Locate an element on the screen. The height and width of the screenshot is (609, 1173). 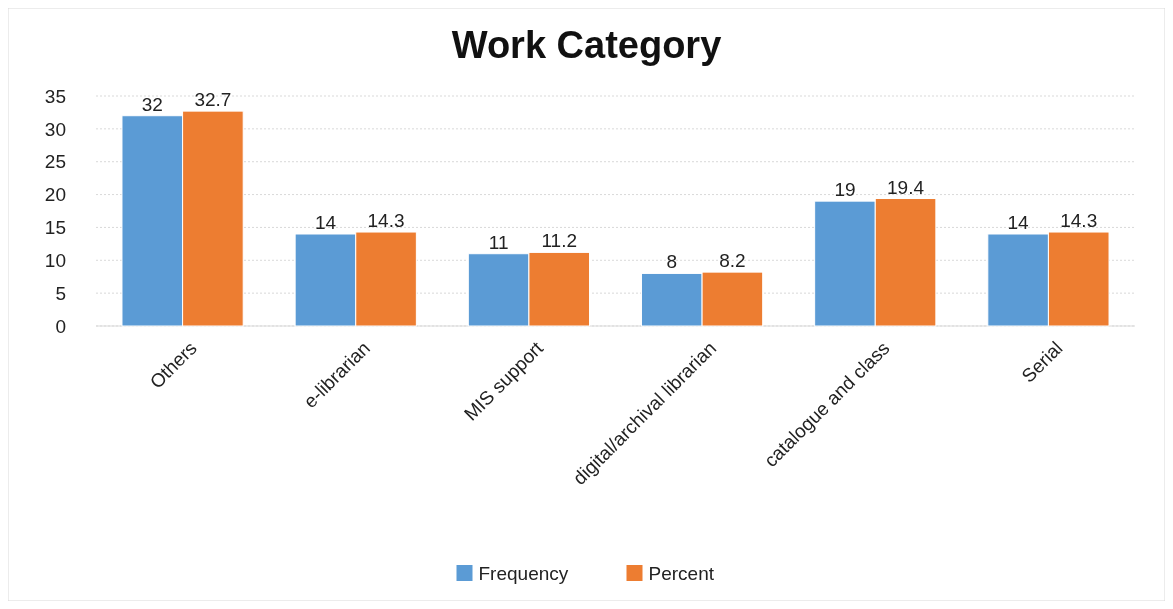
y-tick-label: 0 is located at coordinates (60, 326).